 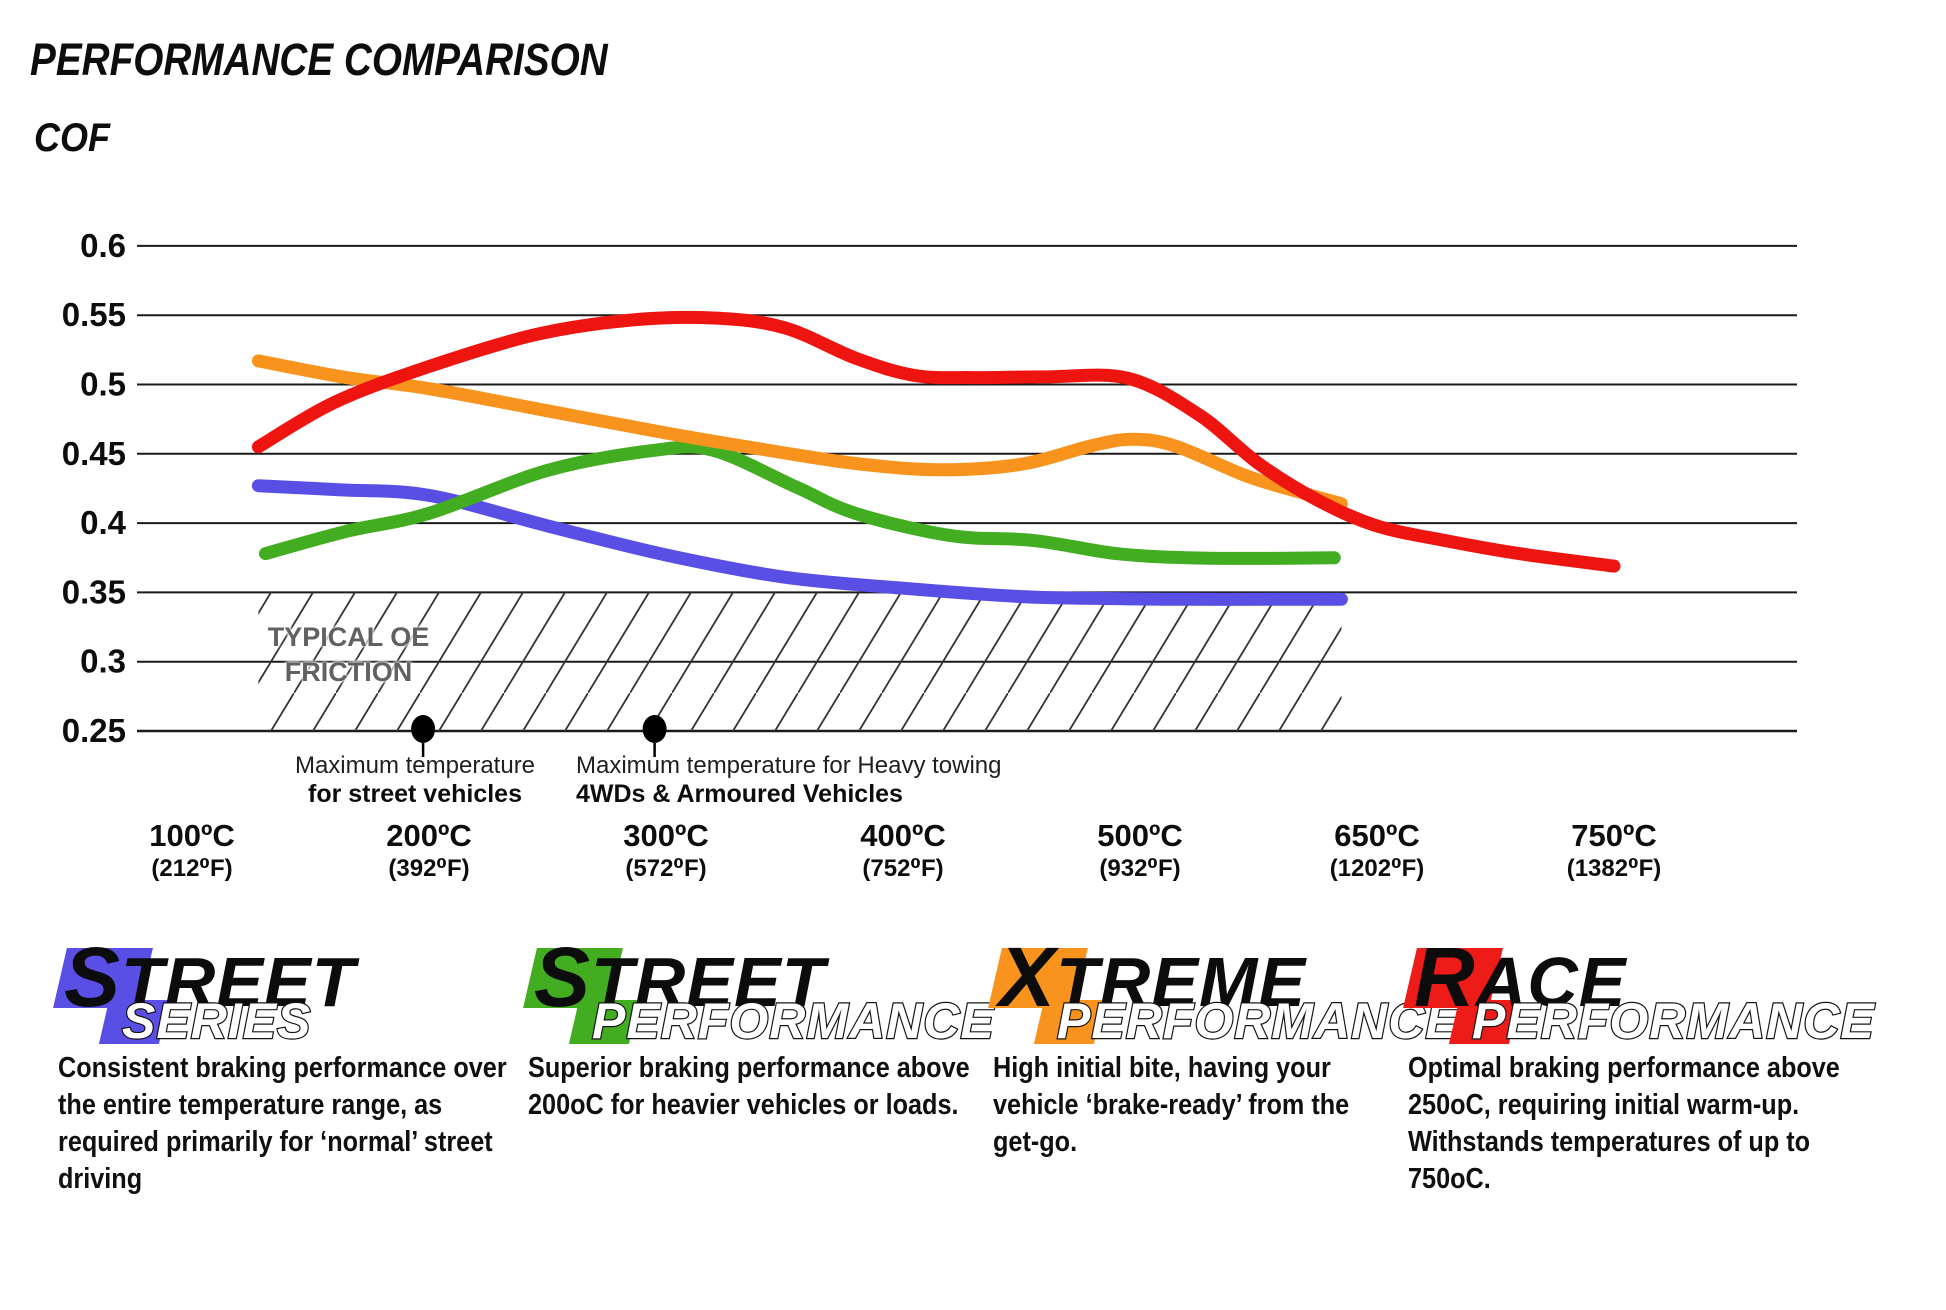 I want to click on y-axis-label: COF, so click(x=72, y=138).